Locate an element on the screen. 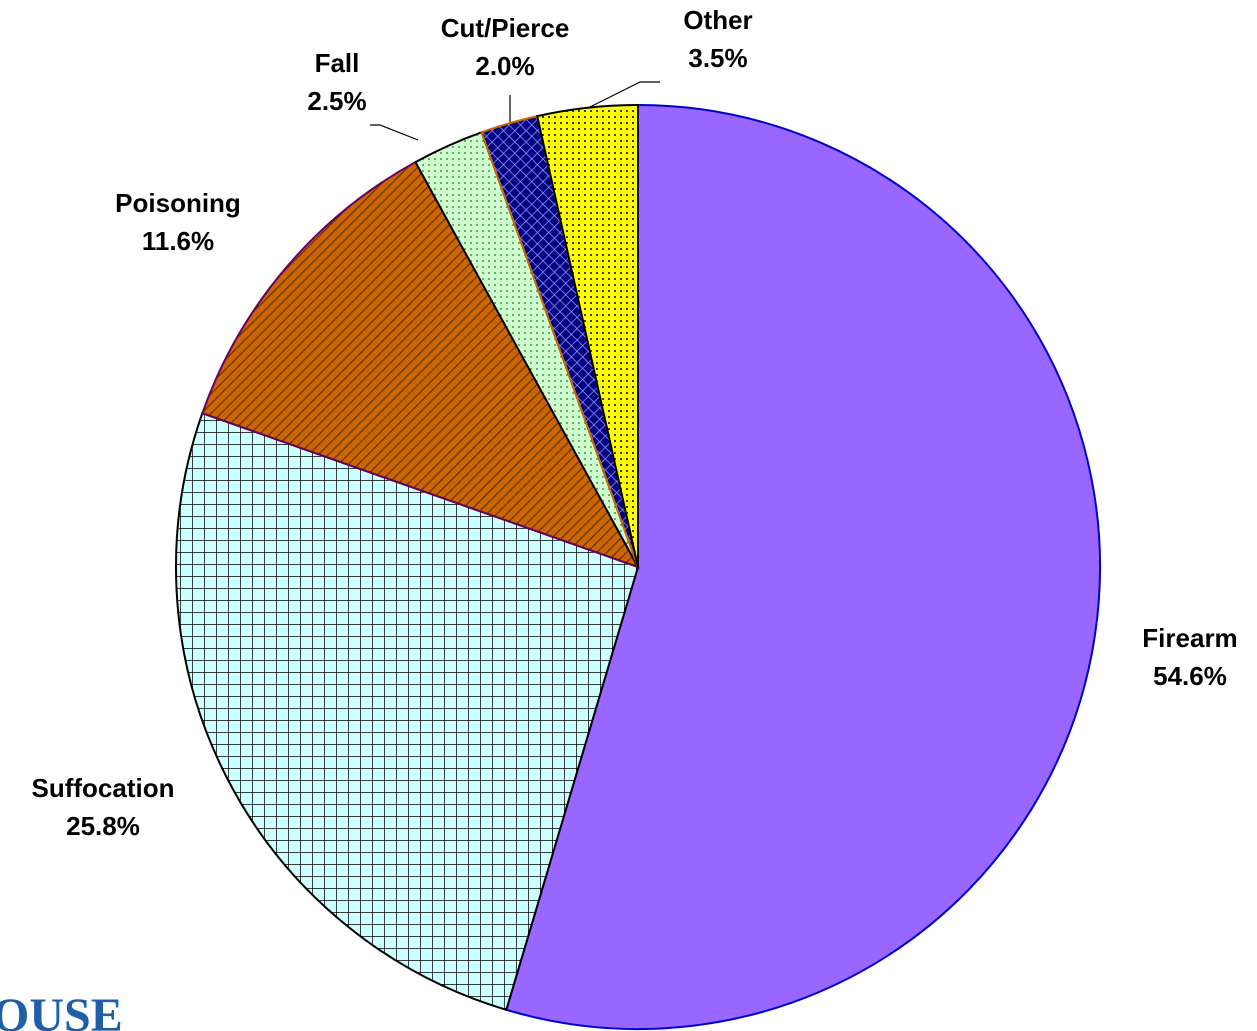  slice-label: Other is located at coordinates (717, 20).